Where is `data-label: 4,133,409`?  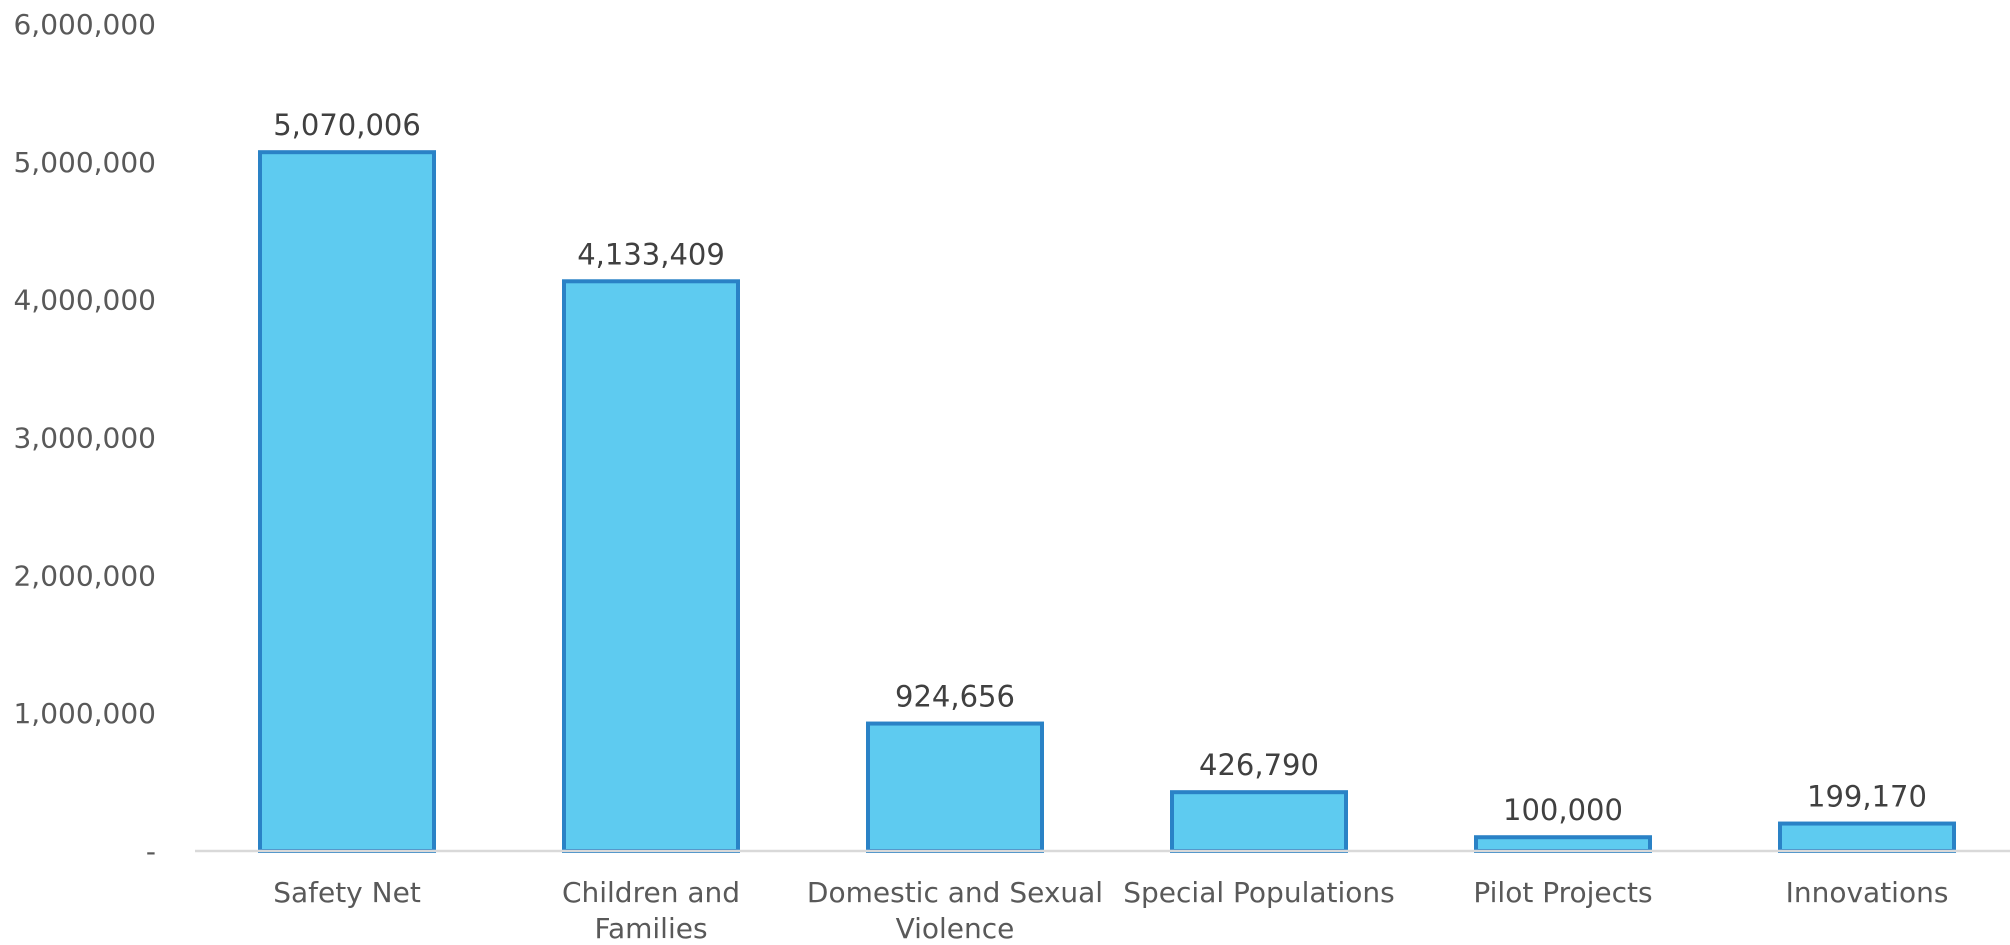 data-label: 4,133,409 is located at coordinates (651, 254).